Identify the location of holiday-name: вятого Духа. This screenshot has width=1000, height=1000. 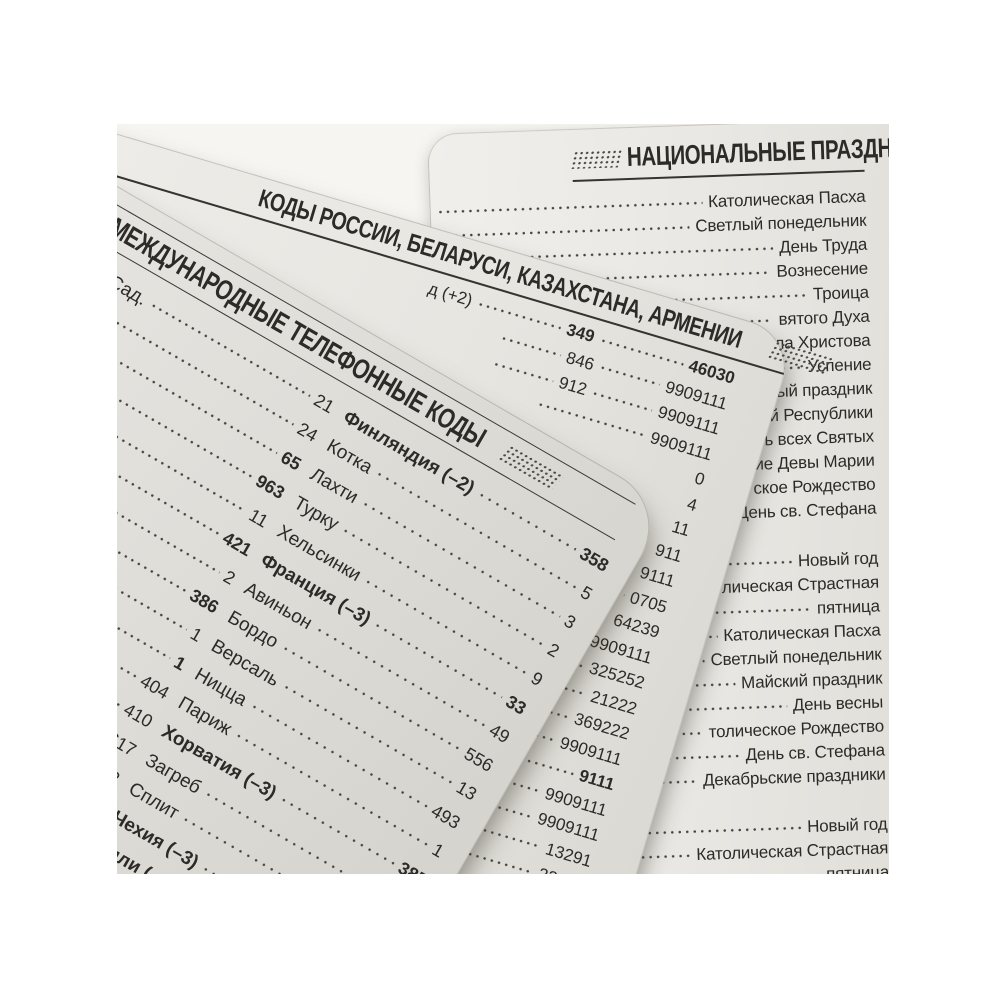
(824, 317).